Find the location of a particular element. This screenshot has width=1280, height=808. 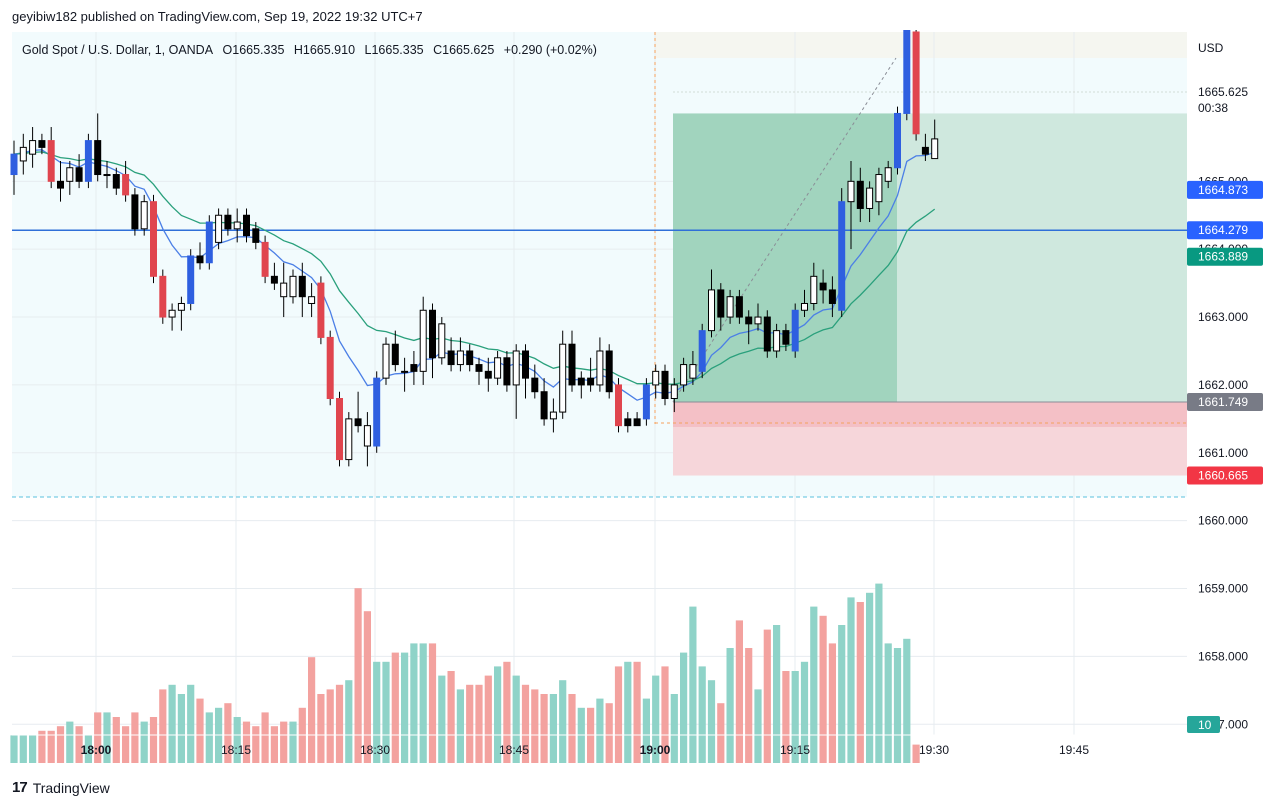

loss-zone-filled is located at coordinates (930, 414).